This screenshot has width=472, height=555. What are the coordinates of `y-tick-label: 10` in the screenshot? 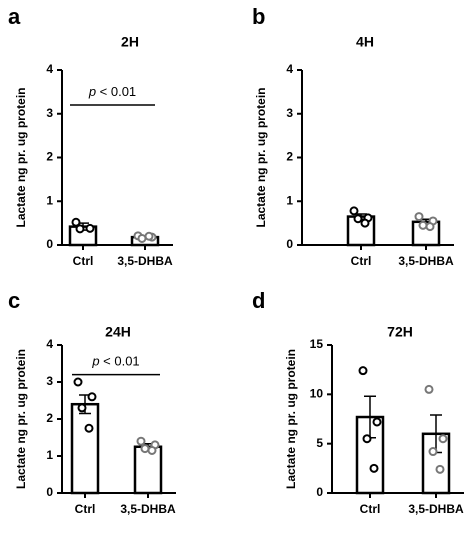 It's located at (317, 394).